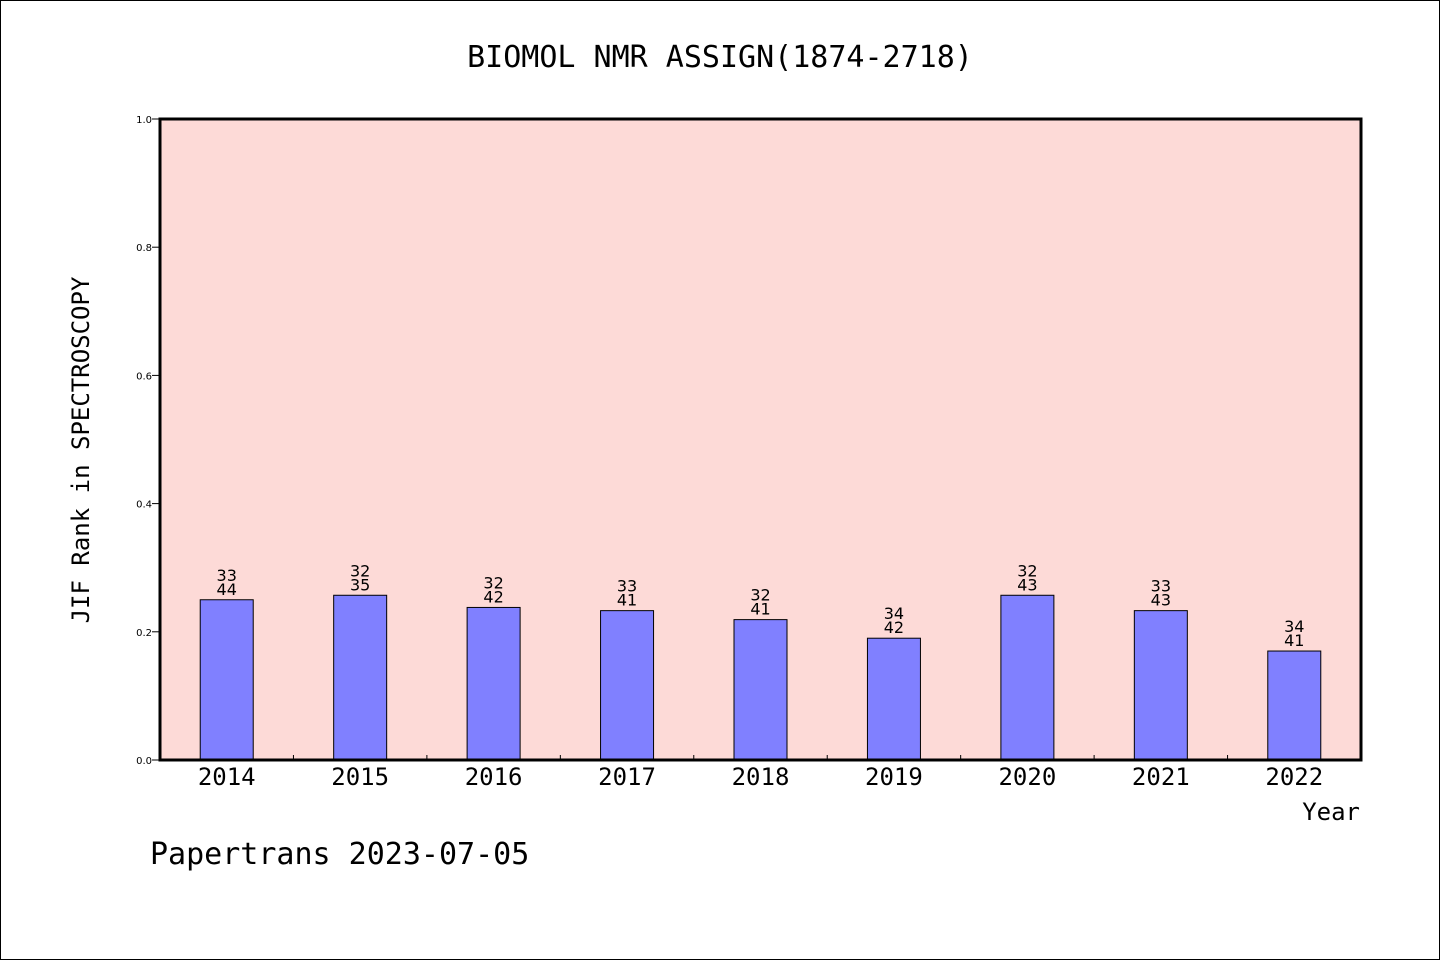  Describe the element at coordinates (1161, 777) in the screenshot. I see `x-tick-label: 2021` at that location.